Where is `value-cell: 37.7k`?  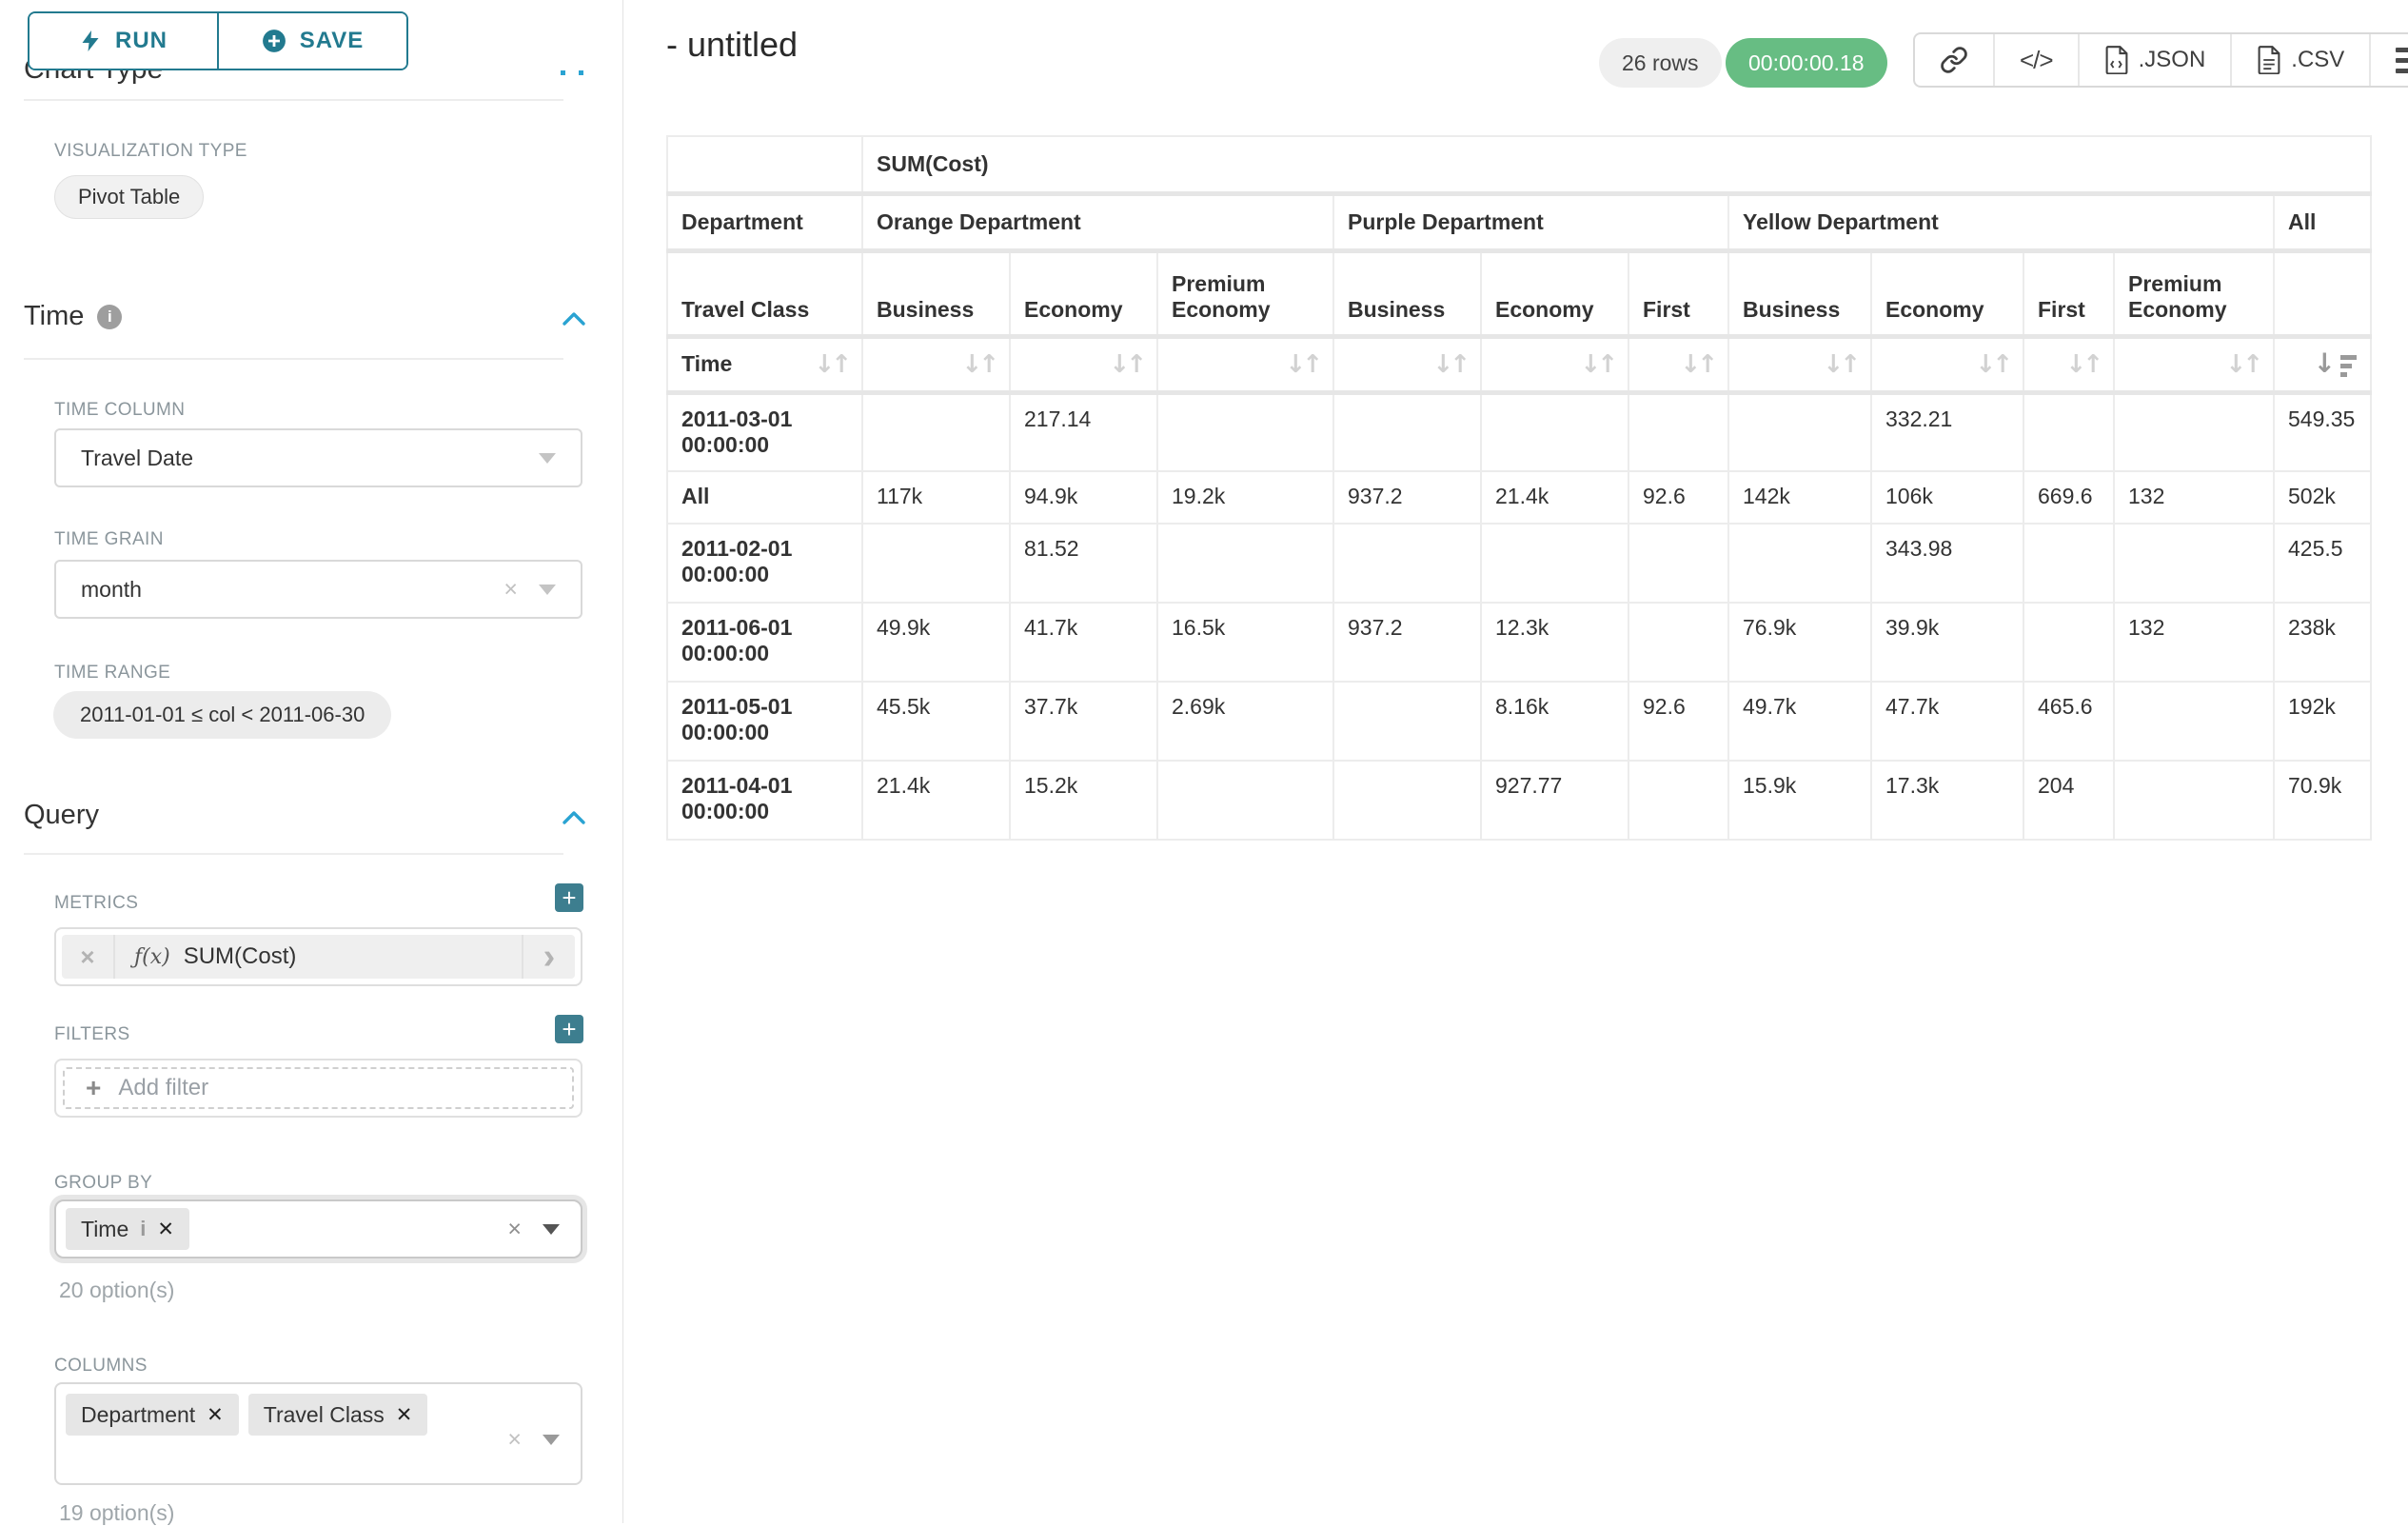 value-cell: 37.7k is located at coordinates (1083, 721).